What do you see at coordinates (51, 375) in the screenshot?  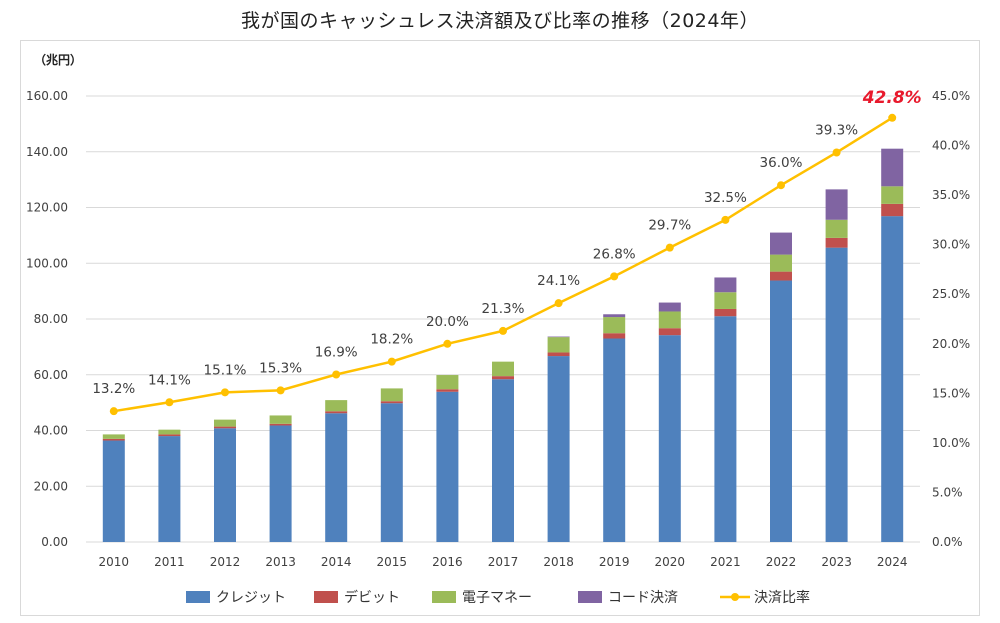 I see `y-tick-label: 60.00` at bounding box center [51, 375].